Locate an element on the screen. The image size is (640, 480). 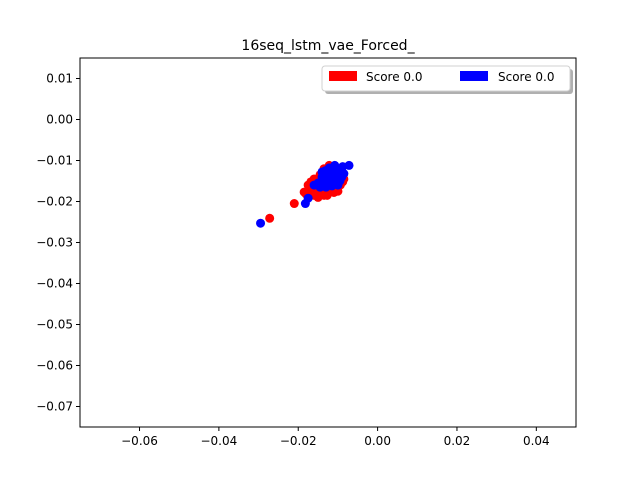
legend-label-red: Score 0.0 is located at coordinates (394, 77).